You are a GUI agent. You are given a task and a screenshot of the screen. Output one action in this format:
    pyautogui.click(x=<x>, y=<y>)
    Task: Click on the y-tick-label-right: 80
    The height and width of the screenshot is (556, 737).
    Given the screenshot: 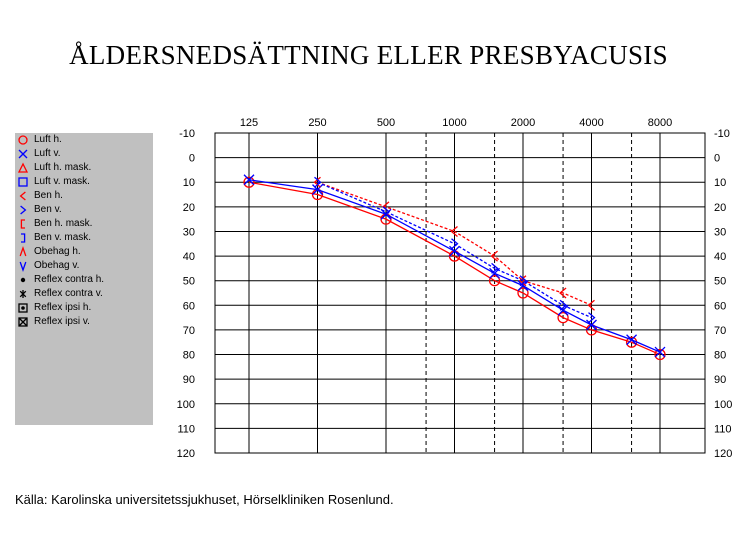 What is the action you would take?
    pyautogui.click(x=720, y=356)
    